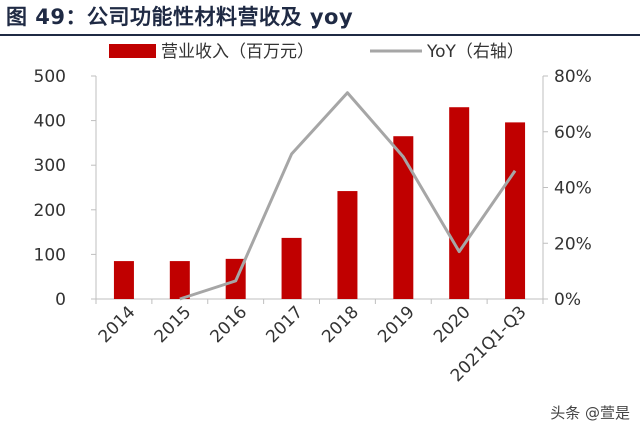 This screenshot has height=431, width=640. Describe the element at coordinates (123, 280) in the screenshot. I see `bar-revenue-2014` at that location.